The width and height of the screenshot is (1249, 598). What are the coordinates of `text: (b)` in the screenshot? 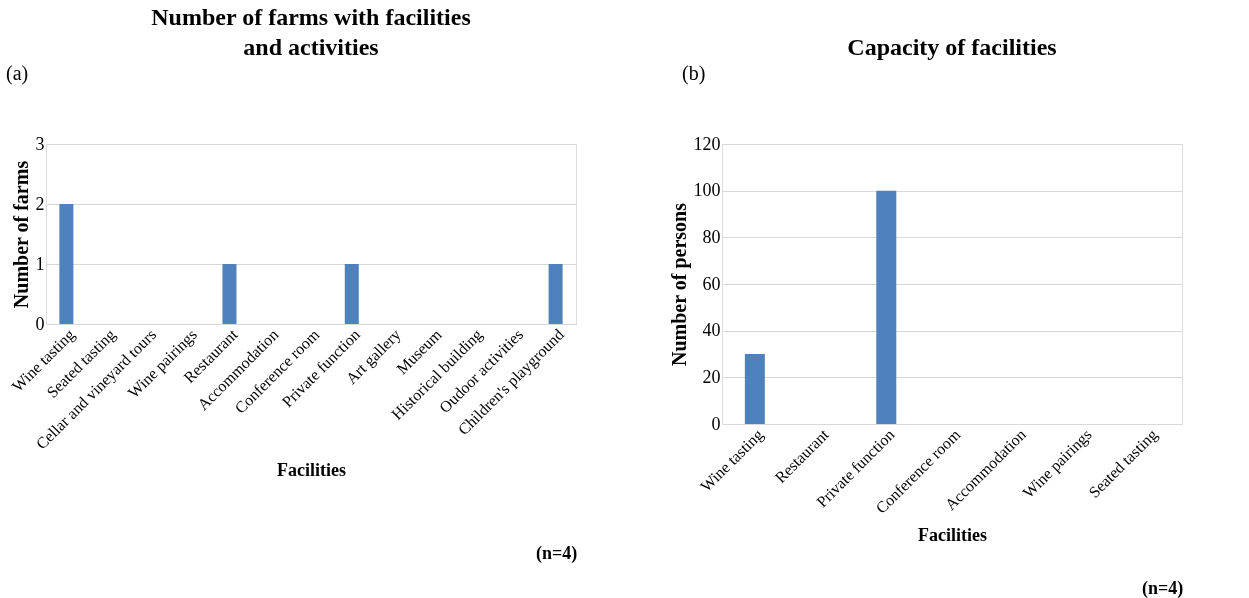 It's located at (694, 73).